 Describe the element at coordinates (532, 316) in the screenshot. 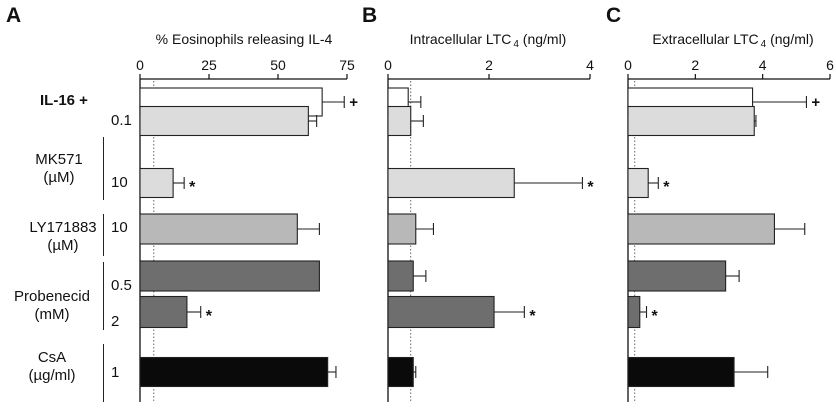

I see `panel-b-annotation-5: *` at that location.